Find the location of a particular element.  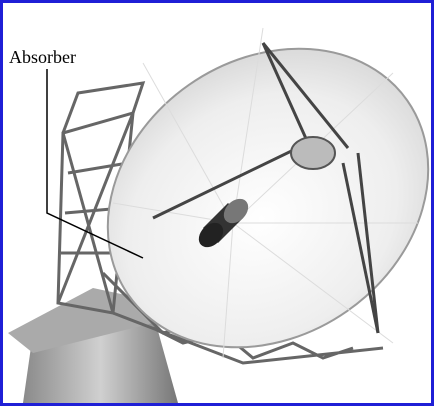

focal-feed is located at coordinates (267, 192).